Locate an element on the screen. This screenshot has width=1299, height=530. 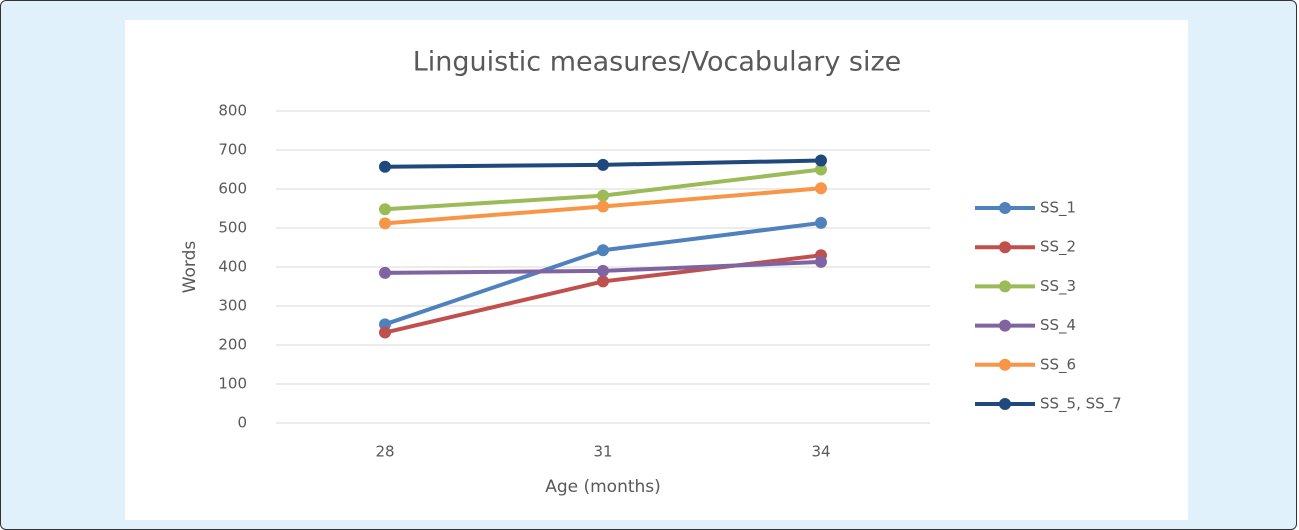
y-tick-label: 400 is located at coordinates (232, 267).